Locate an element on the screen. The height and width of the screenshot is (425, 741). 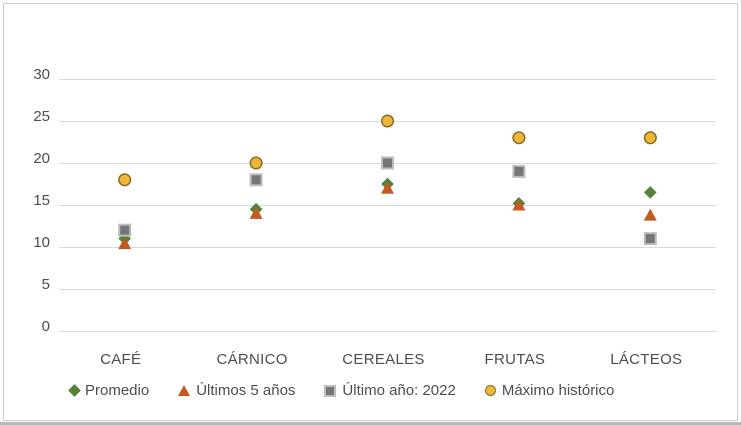
triangle-marker-icon is located at coordinates (184, 390).